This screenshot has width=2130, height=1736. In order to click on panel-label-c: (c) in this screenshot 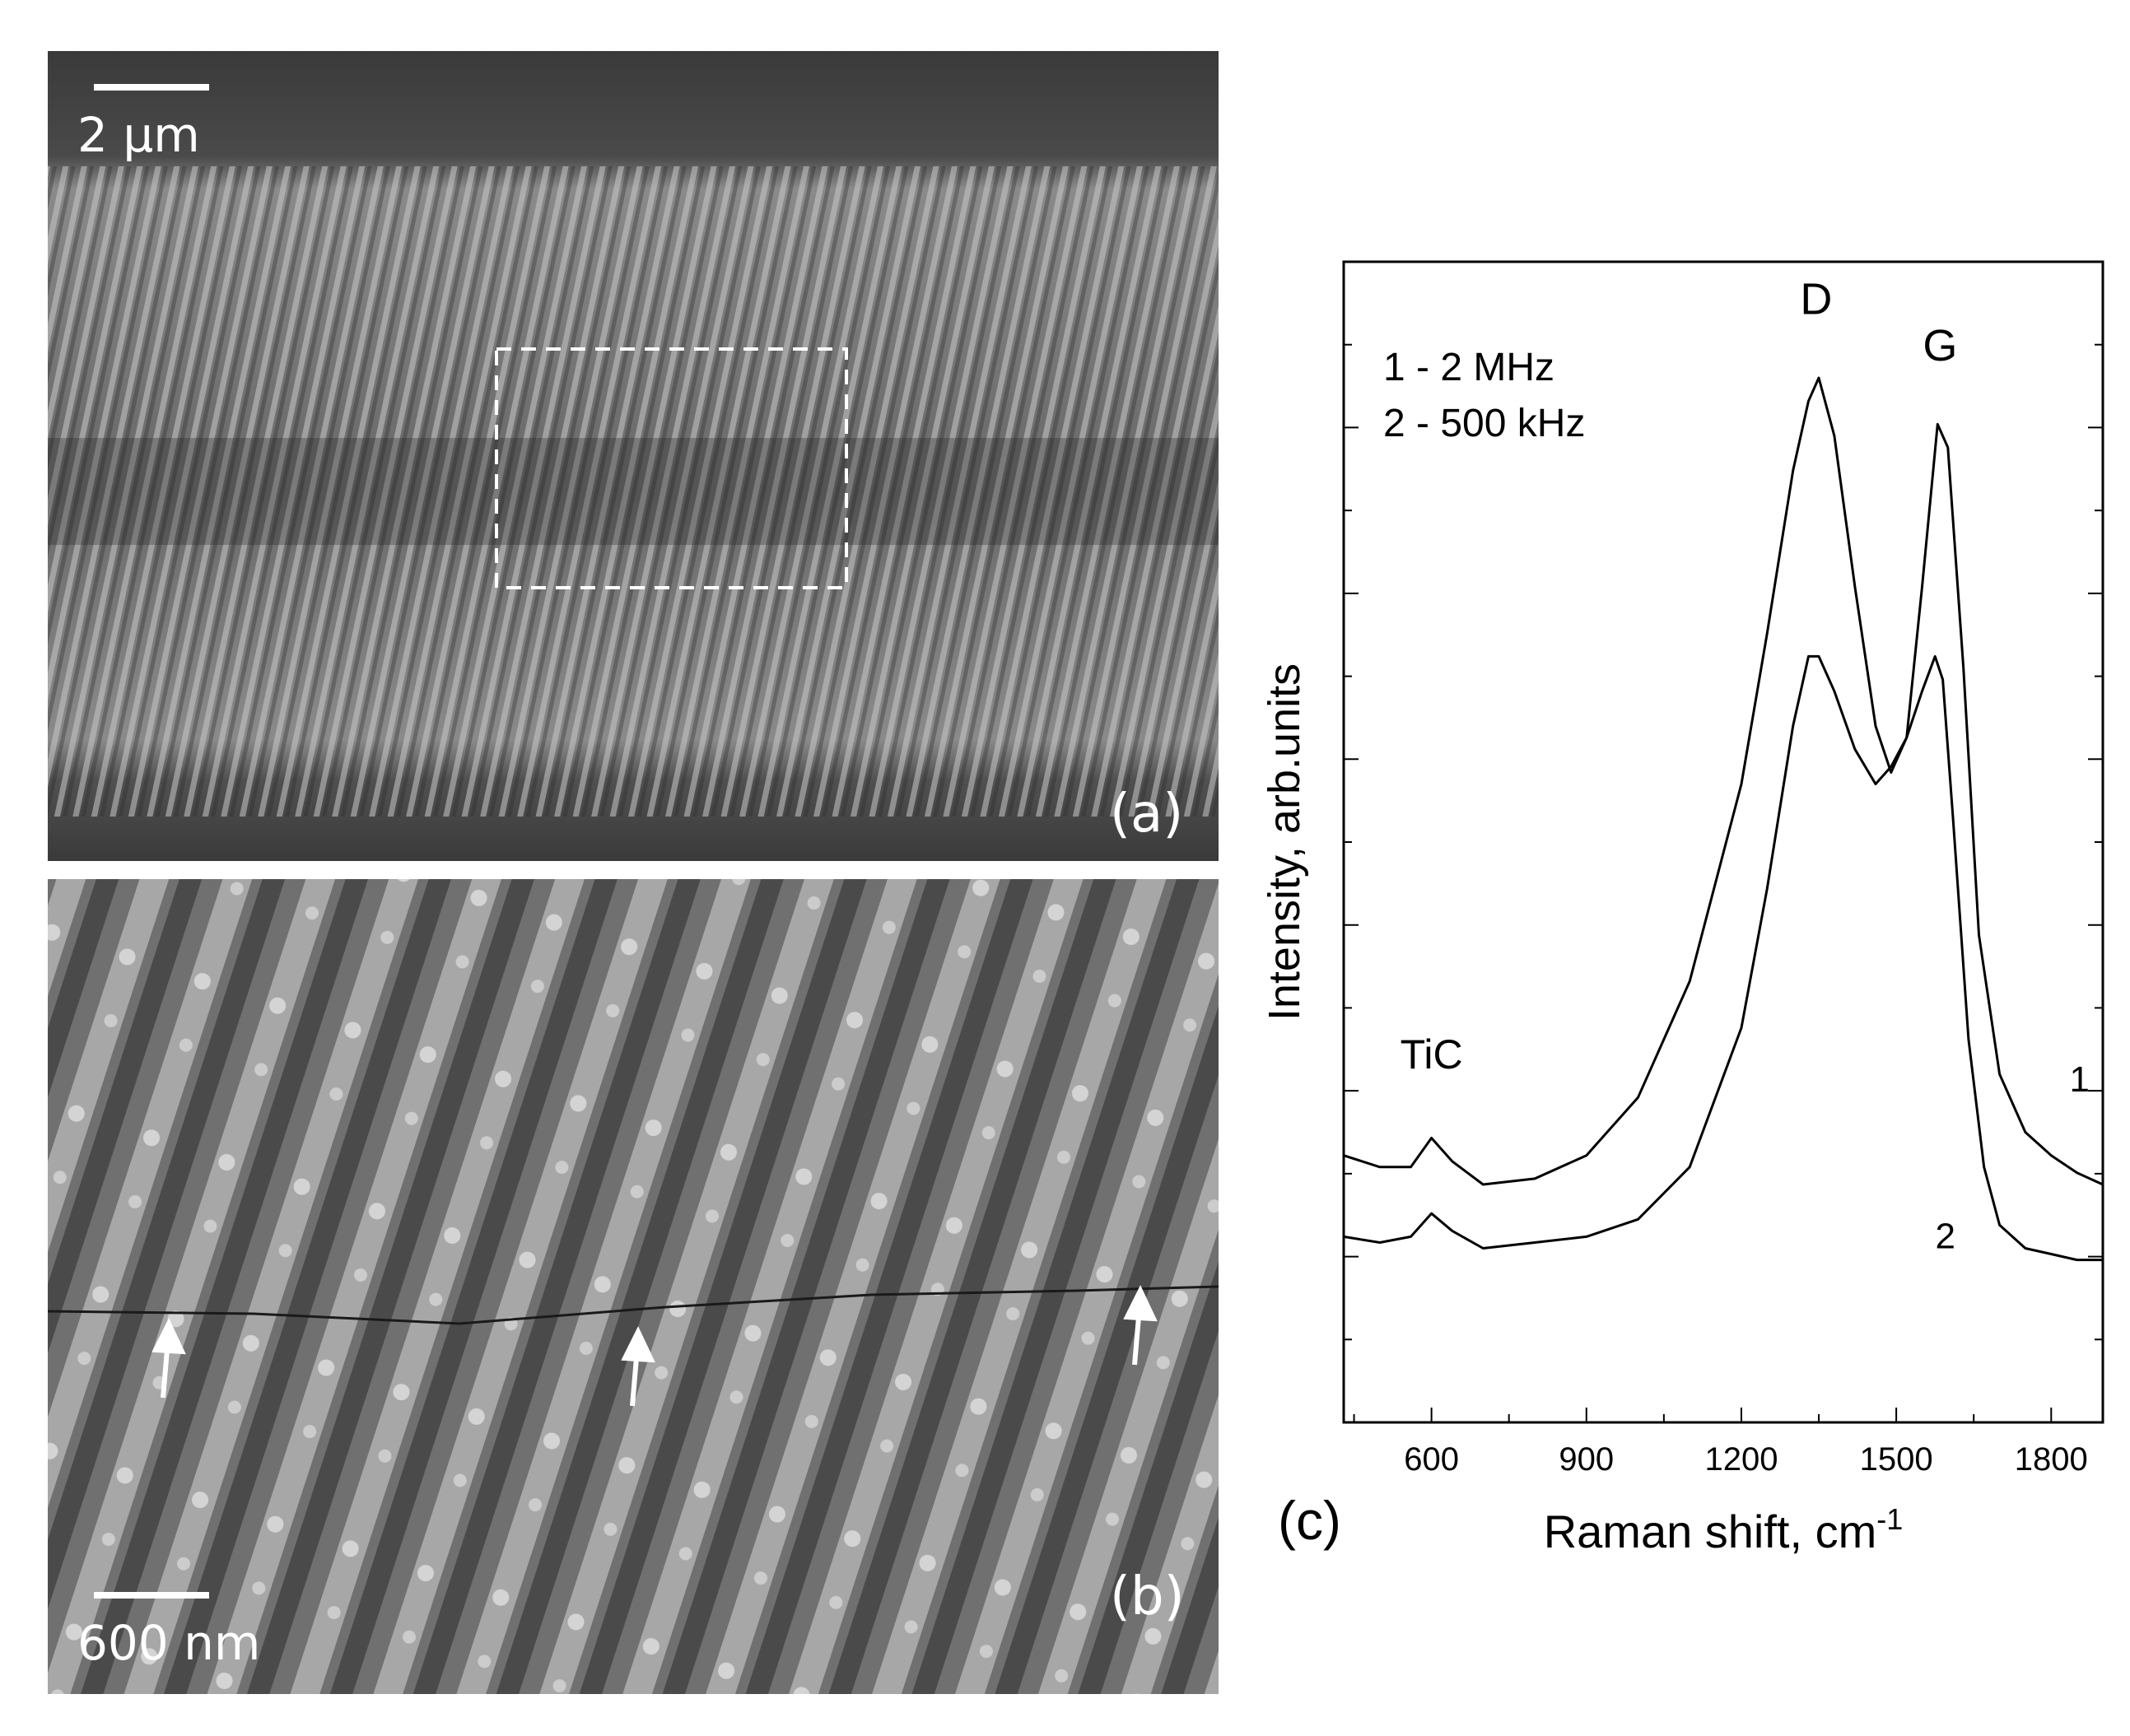, I will do `click(1310, 1520)`.